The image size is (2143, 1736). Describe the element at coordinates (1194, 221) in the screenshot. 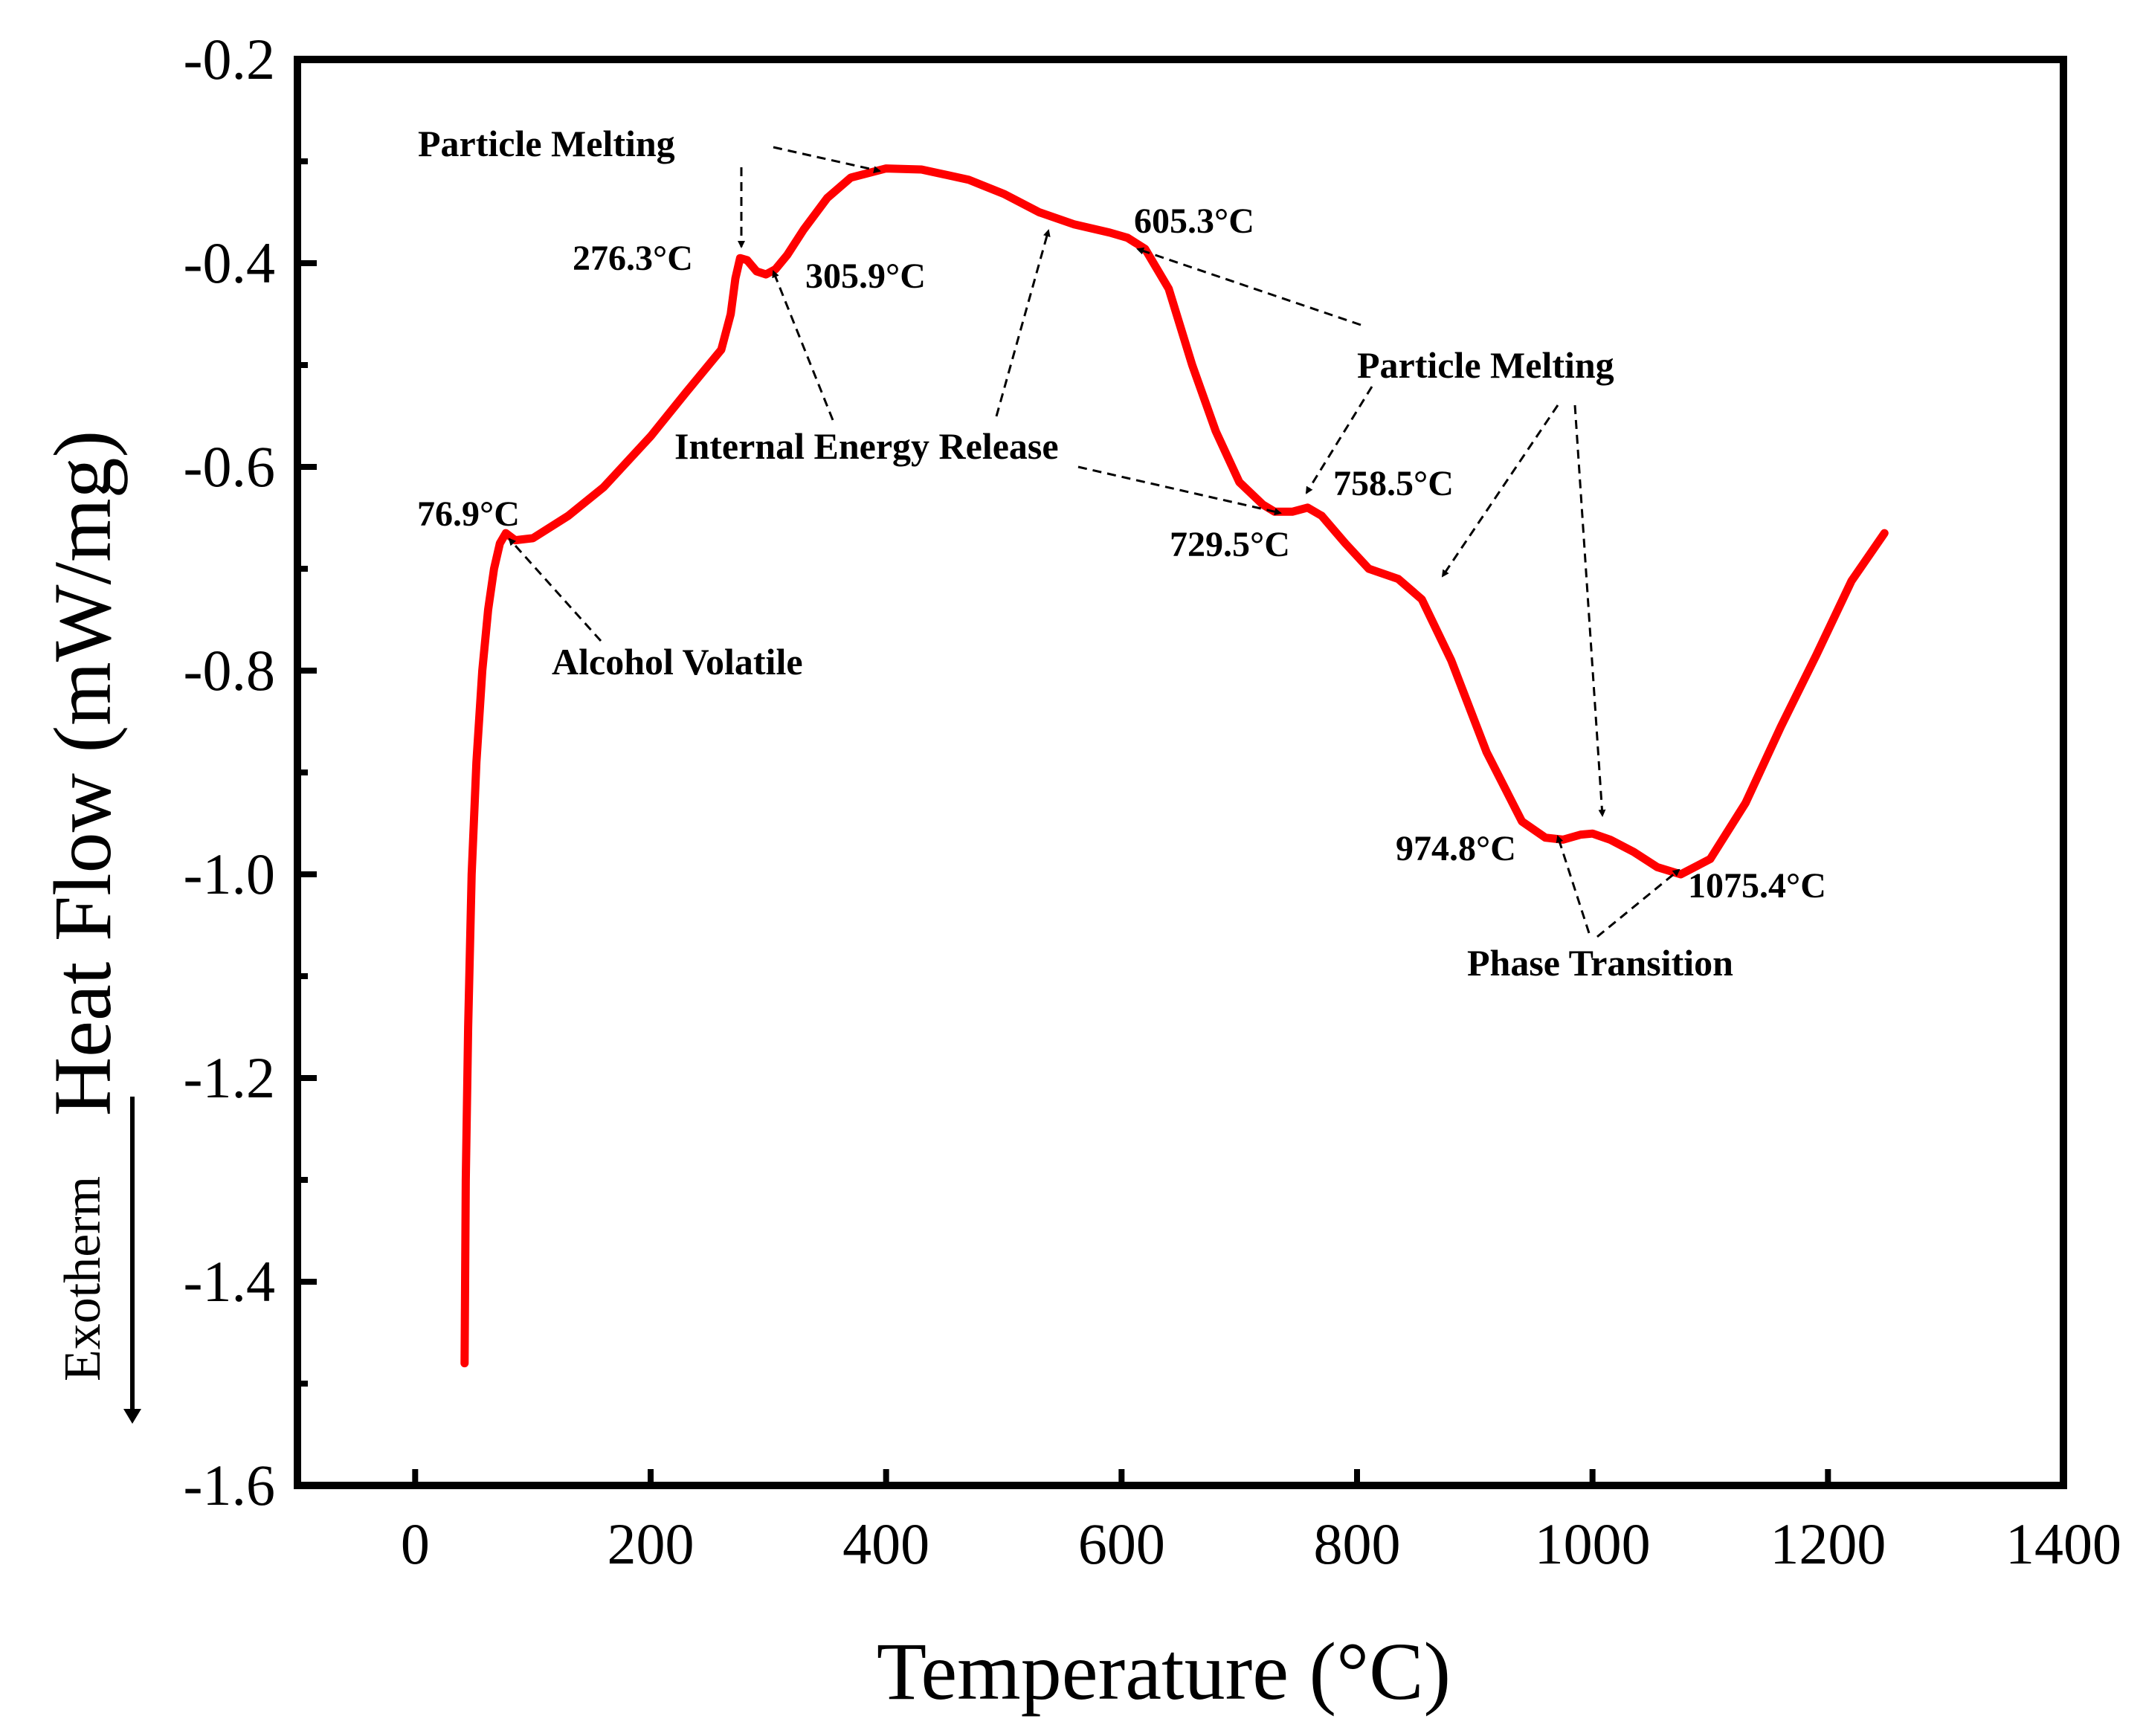

I see `temp-label-605: 605.3°C` at that location.